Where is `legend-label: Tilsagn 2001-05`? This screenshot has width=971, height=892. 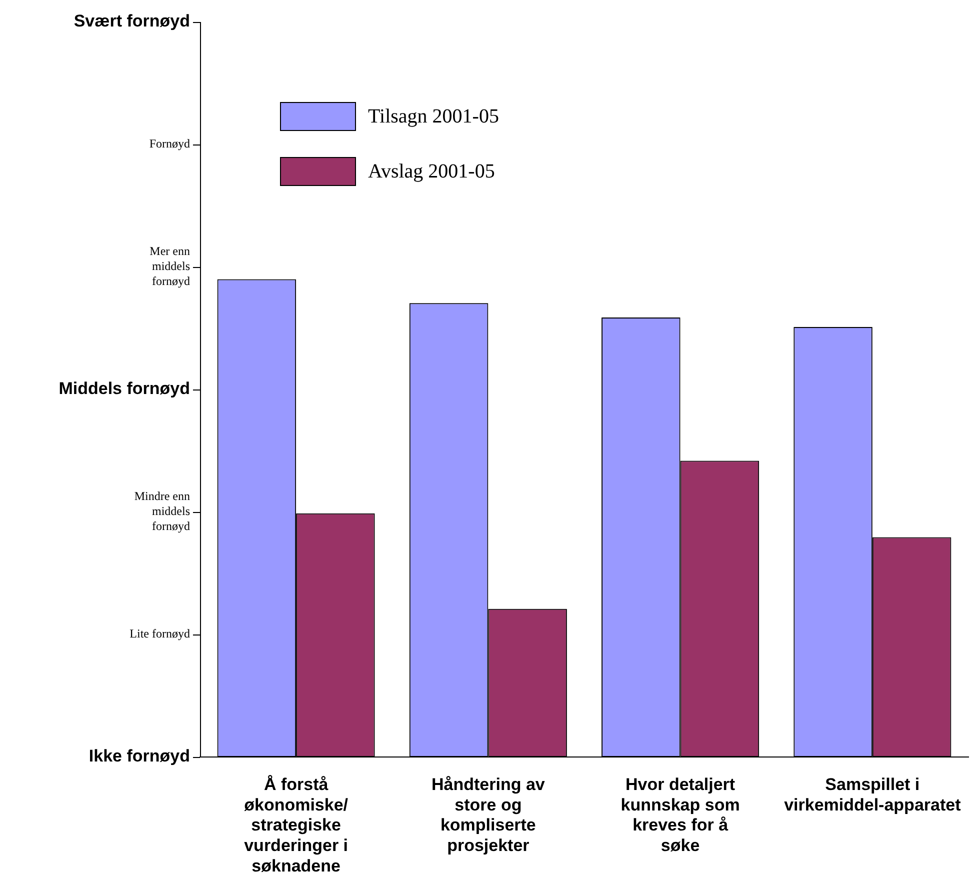
legend-label: Tilsagn 2001-05 is located at coordinates (433, 116).